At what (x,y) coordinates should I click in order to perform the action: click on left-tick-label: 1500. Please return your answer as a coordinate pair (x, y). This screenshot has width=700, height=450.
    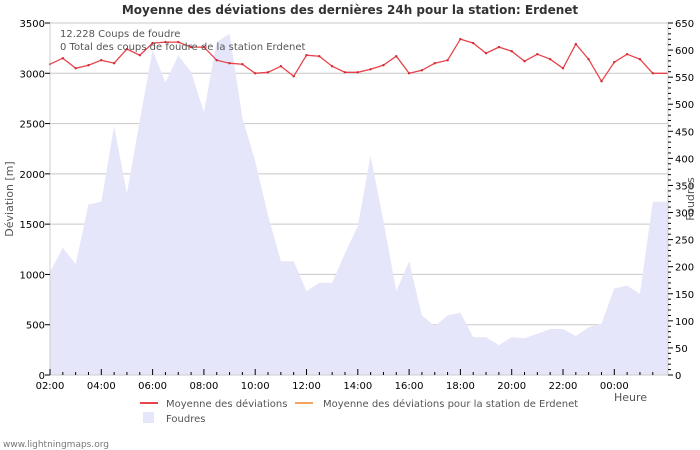
    Looking at the image, I should click on (32, 225).